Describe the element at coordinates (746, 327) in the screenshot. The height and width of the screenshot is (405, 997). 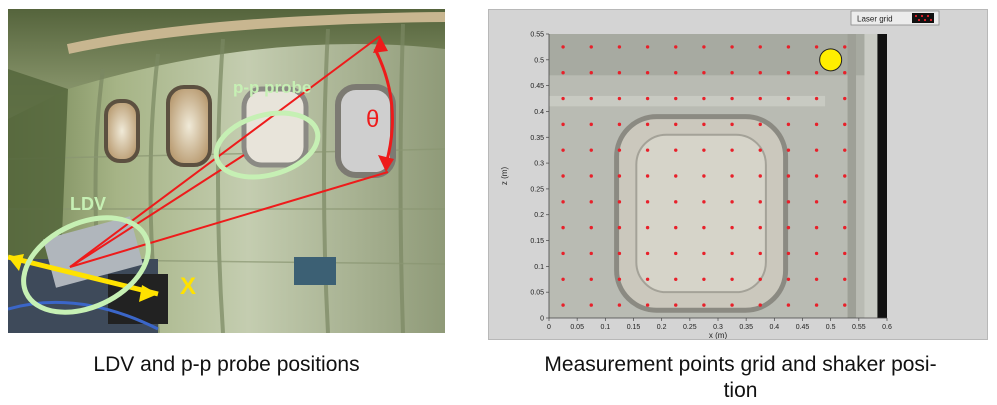
I see `x-tick-label: 0.35` at that location.